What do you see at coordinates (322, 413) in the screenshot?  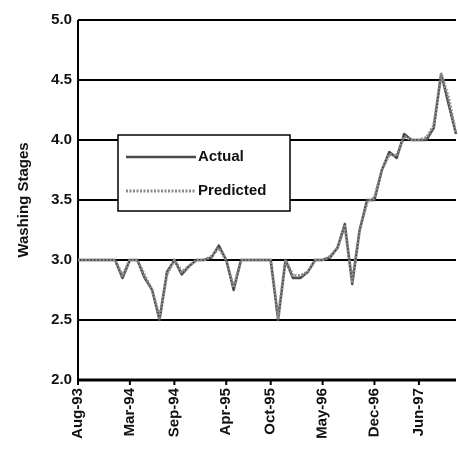 I see `x-tick-label: May-96` at bounding box center [322, 413].